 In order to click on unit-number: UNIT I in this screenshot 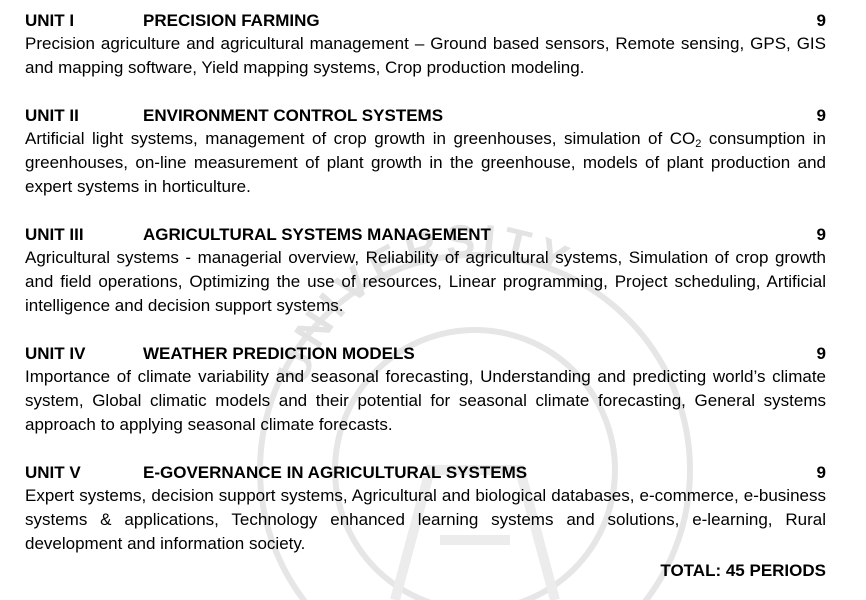, I will do `click(50, 20)`.